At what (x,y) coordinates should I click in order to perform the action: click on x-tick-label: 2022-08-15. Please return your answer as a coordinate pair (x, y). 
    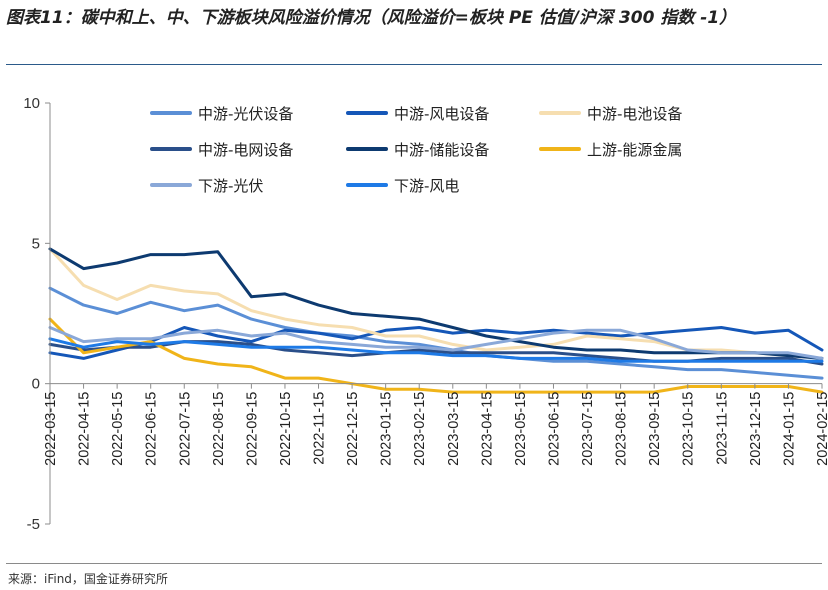
    Looking at the image, I should click on (219, 429).